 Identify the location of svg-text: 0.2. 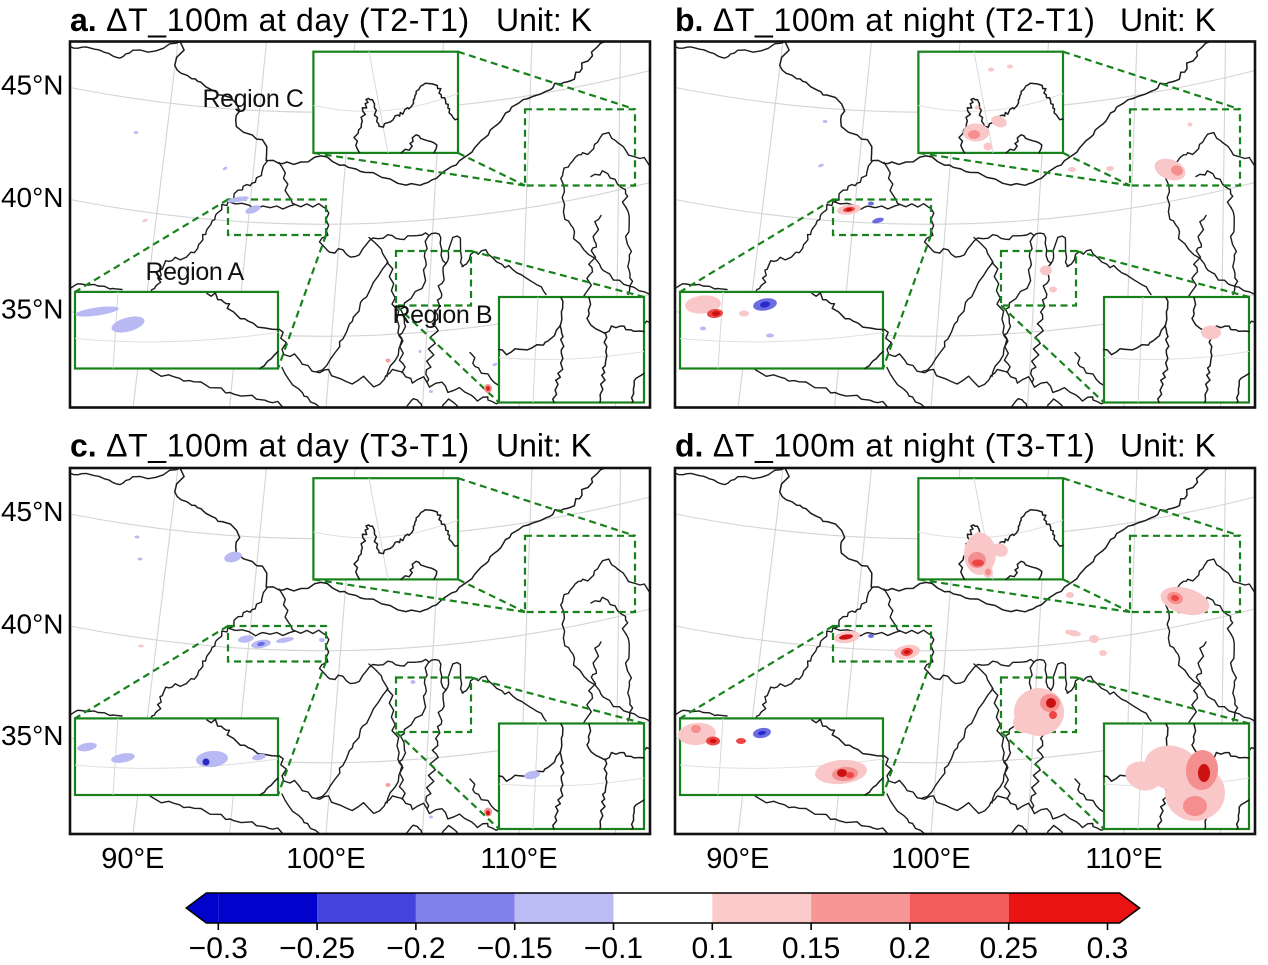
(910, 948).